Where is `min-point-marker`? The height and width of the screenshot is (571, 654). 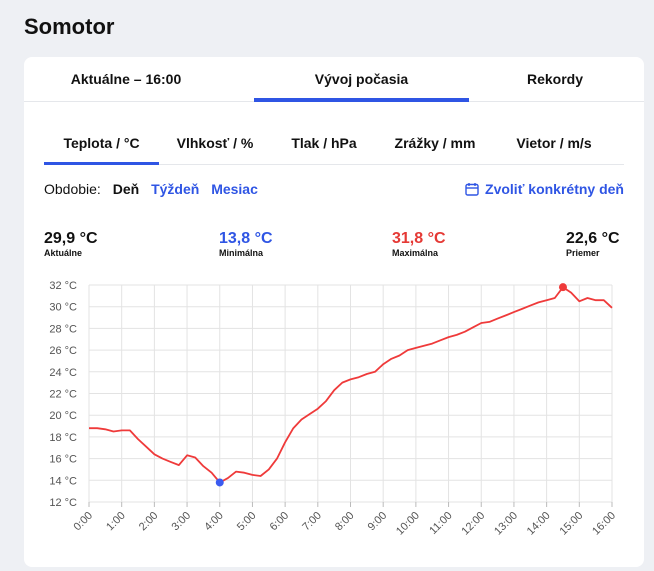 min-point-marker is located at coordinates (219, 482).